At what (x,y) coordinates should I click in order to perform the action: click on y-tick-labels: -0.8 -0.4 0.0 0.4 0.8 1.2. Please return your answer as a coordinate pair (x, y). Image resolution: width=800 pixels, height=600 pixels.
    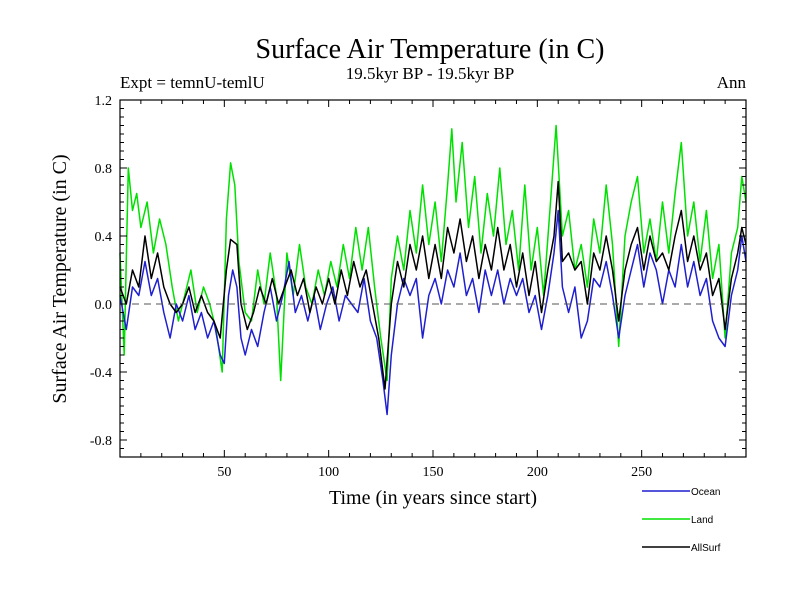
    Looking at the image, I should click on (101, 271).